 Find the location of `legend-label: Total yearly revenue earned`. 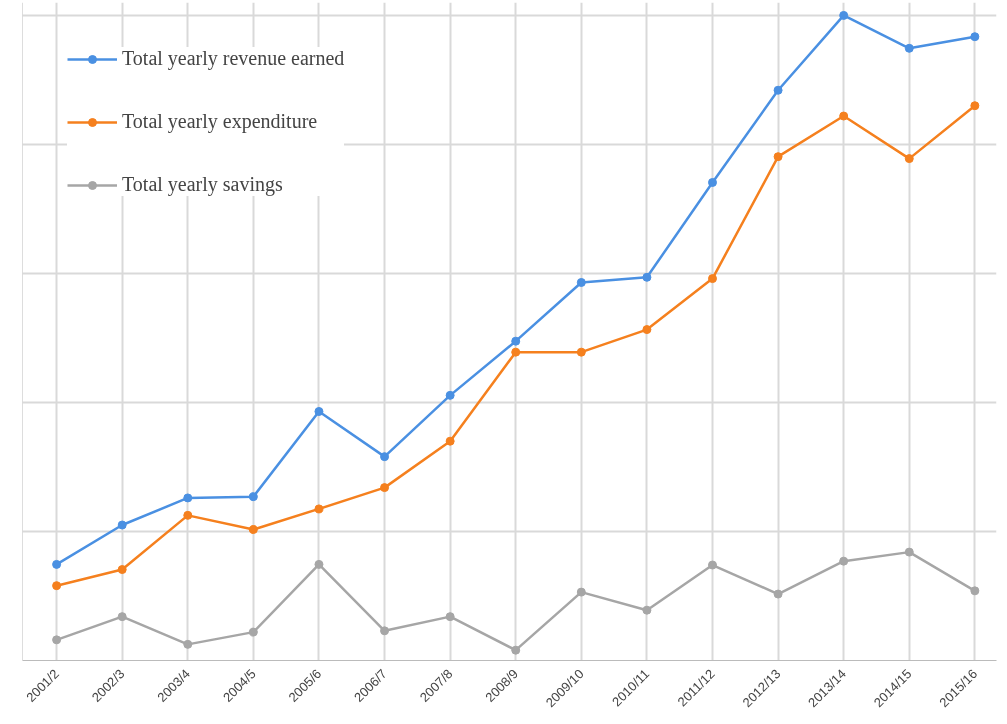

legend-label: Total yearly revenue earned is located at coordinates (233, 58).